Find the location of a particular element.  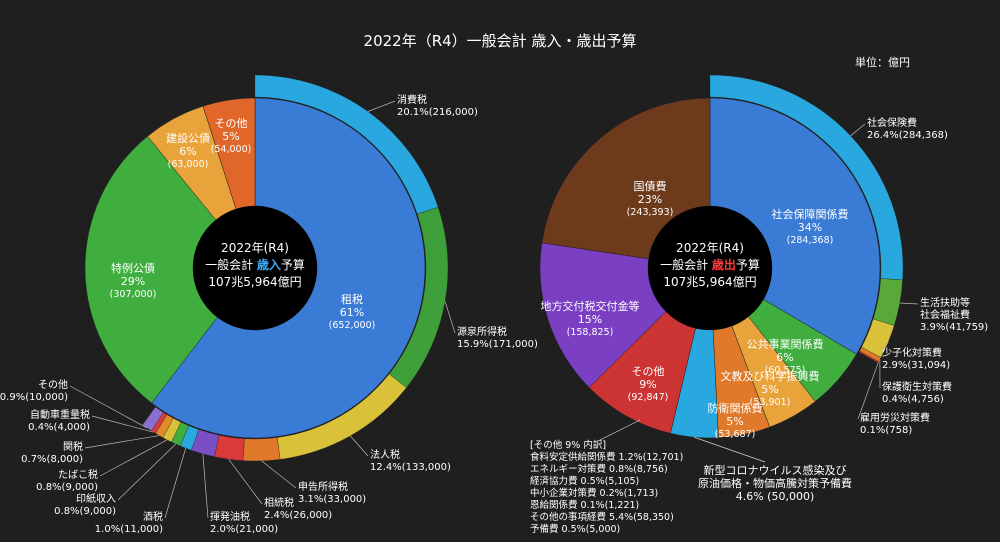

inner-slice is located at coordinates (603, 315).